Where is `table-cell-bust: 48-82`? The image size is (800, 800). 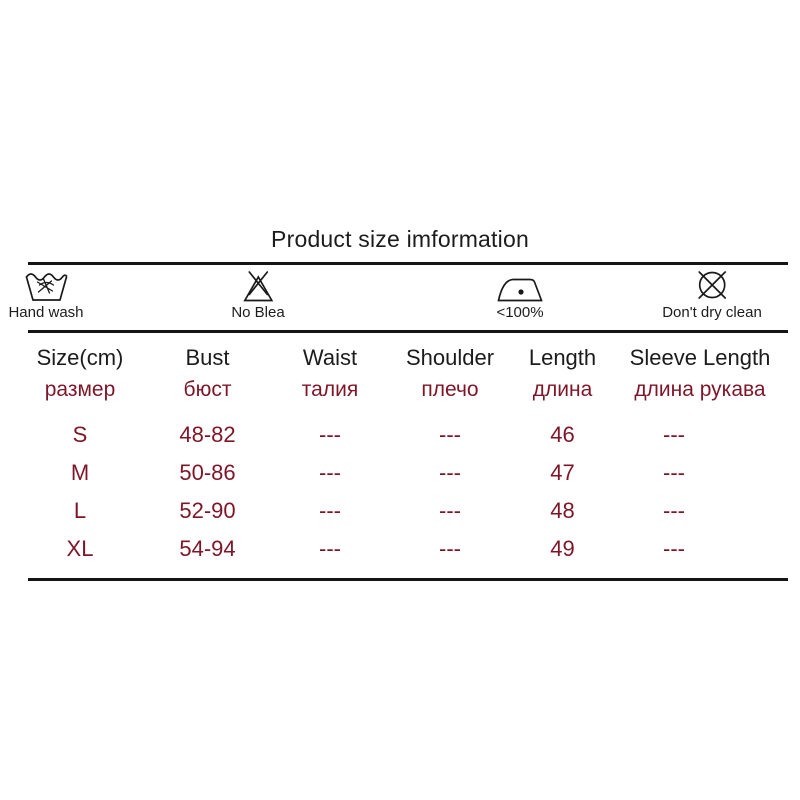 table-cell-bust: 48-82 is located at coordinates (207, 434).